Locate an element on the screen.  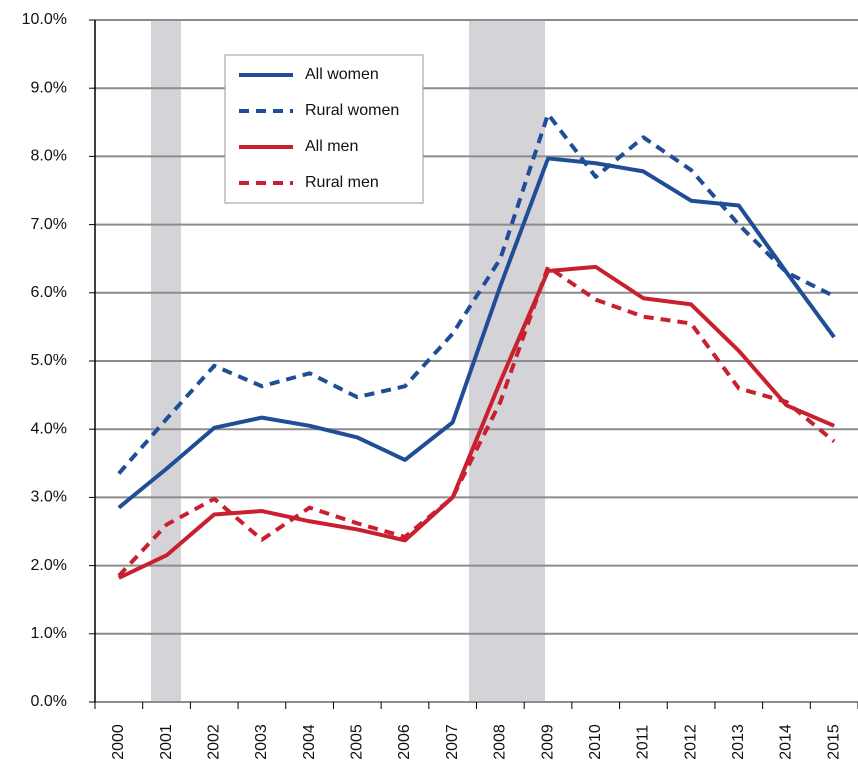
y-tick-label: 9.0% is located at coordinates (49, 87).